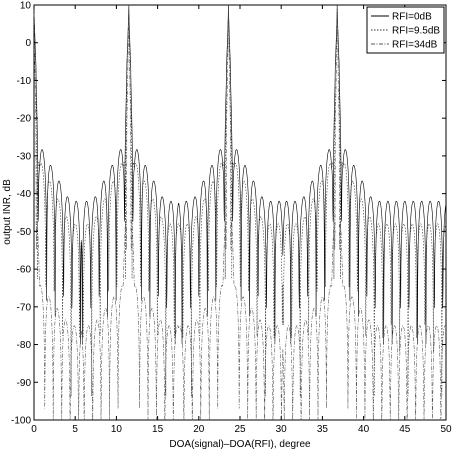 Image resolution: width=452 pixels, height=453 pixels. What do you see at coordinates (7, 212) in the screenshot?
I see `y-axis-label: output INR, dB` at bounding box center [7, 212].